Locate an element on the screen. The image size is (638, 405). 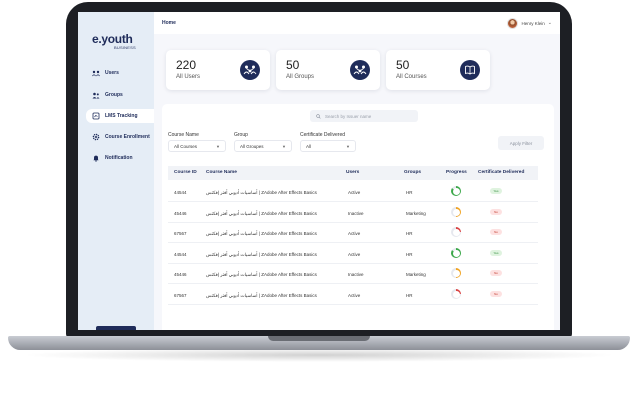
stat-card-users: 220 All Users is located at coordinates (218, 70).